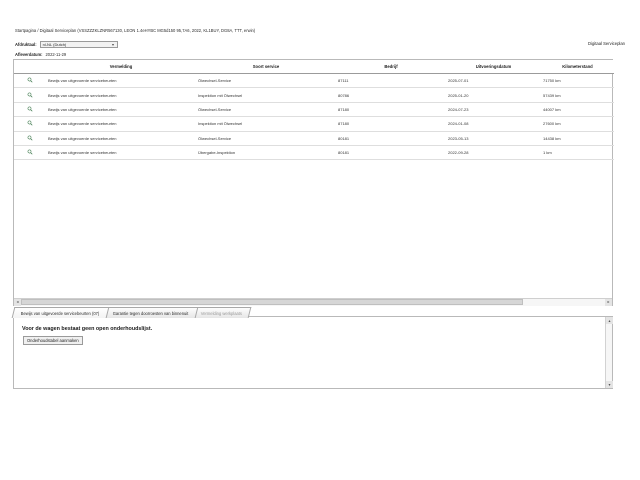  Describe the element at coordinates (30, 67) in the screenshot. I see `column-header-icon` at that location.